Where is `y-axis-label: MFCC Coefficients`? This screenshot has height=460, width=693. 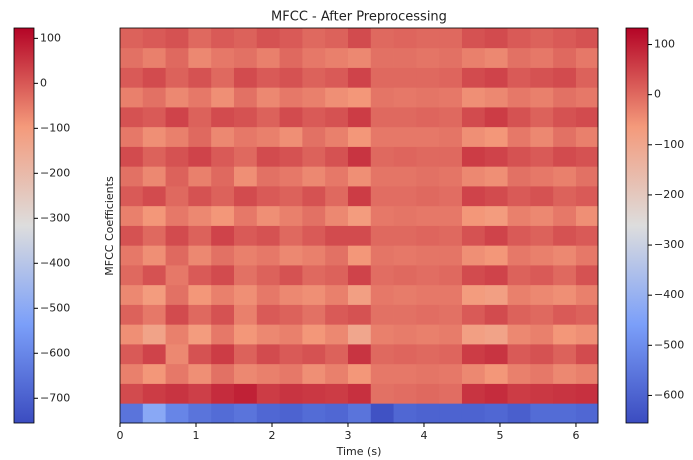 y-axis-label: MFCC Coefficients is located at coordinates (109, 226).